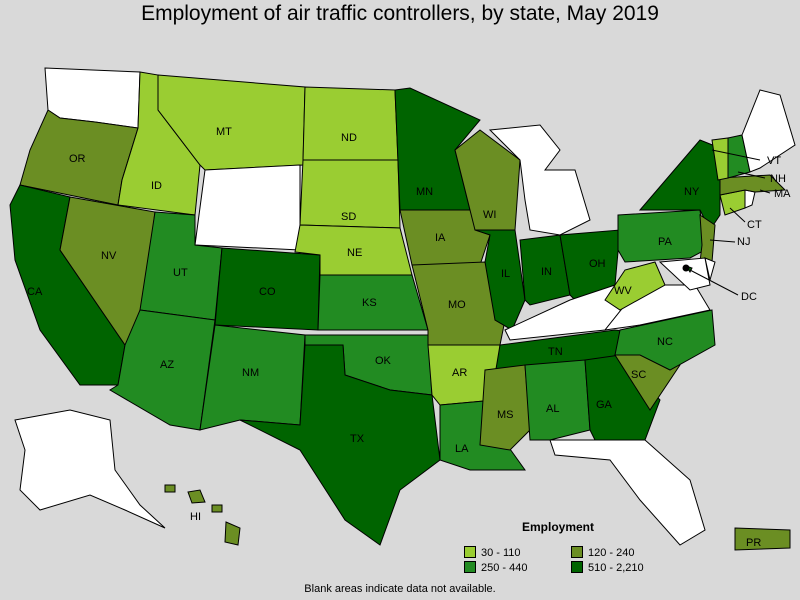 The image size is (800, 600). I want to click on state-label-pa: PA, so click(665, 242).